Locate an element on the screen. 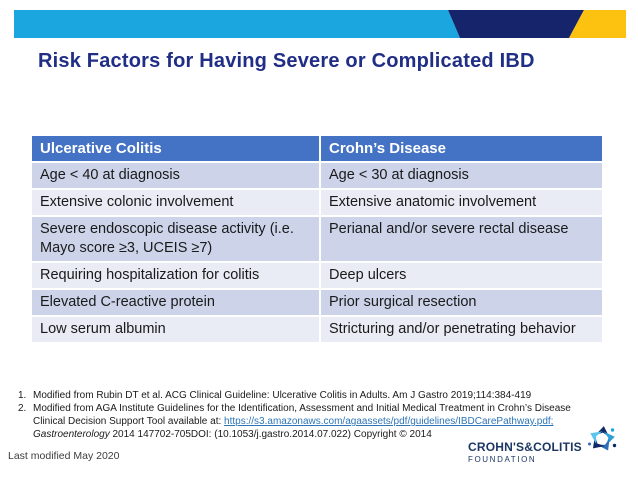 This screenshot has width=638, height=478. table-cell: Extensive colonic involvement is located at coordinates (175, 202).